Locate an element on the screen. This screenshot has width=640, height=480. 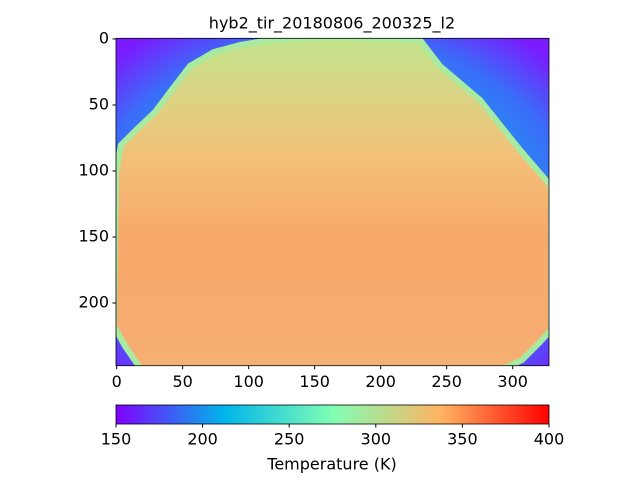
y-tick-label: 50 is located at coordinates (99, 103).